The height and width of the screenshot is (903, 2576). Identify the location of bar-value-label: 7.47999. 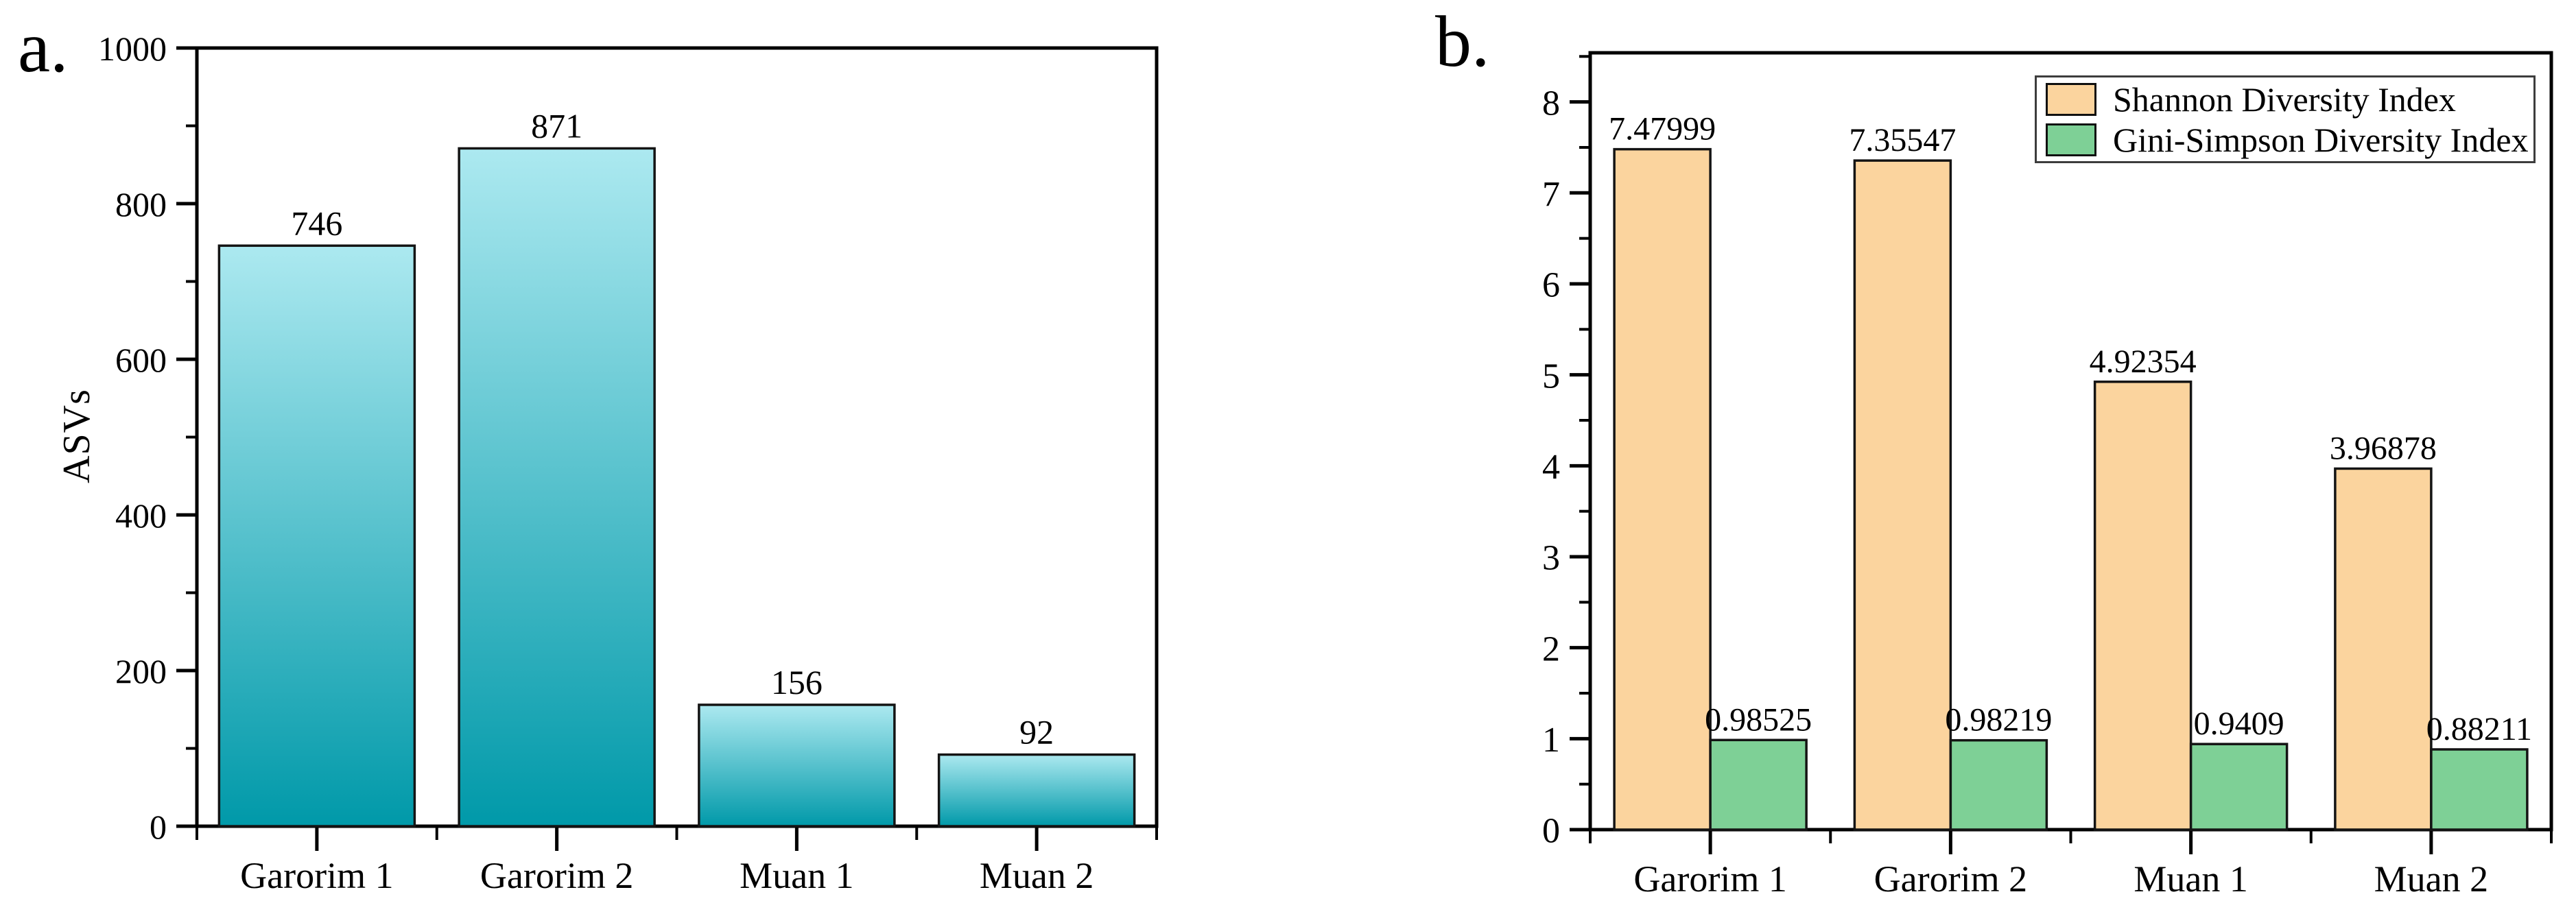
(1662, 129).